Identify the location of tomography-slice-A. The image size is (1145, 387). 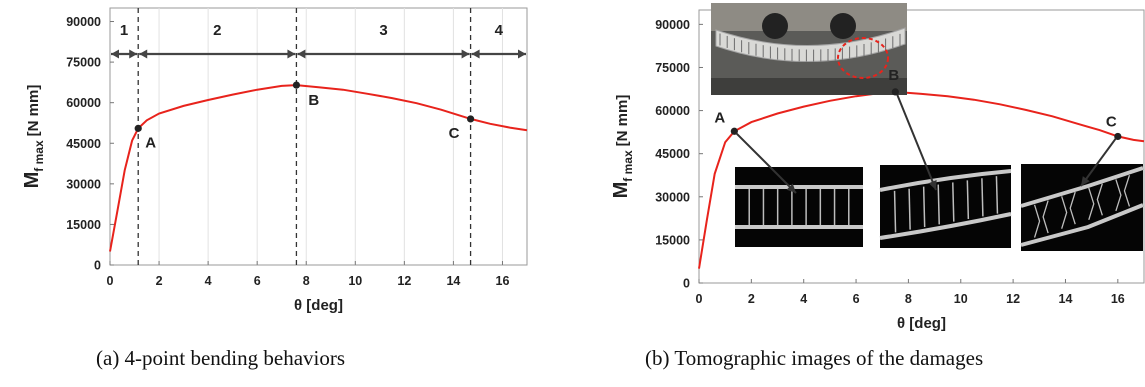
(799, 207).